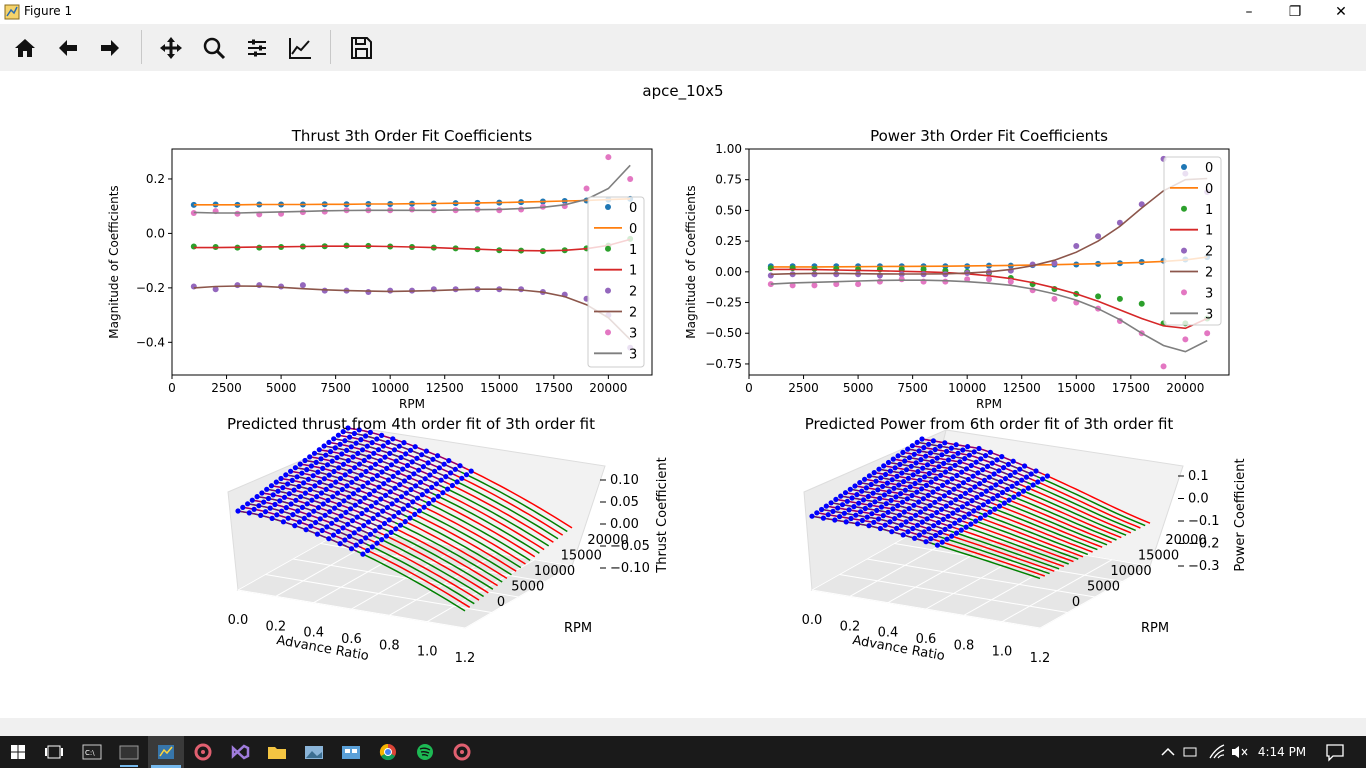 This screenshot has width=1366, height=768. What do you see at coordinates (723, 333) in the screenshot?
I see `y-tick-label: −0.50` at bounding box center [723, 333].